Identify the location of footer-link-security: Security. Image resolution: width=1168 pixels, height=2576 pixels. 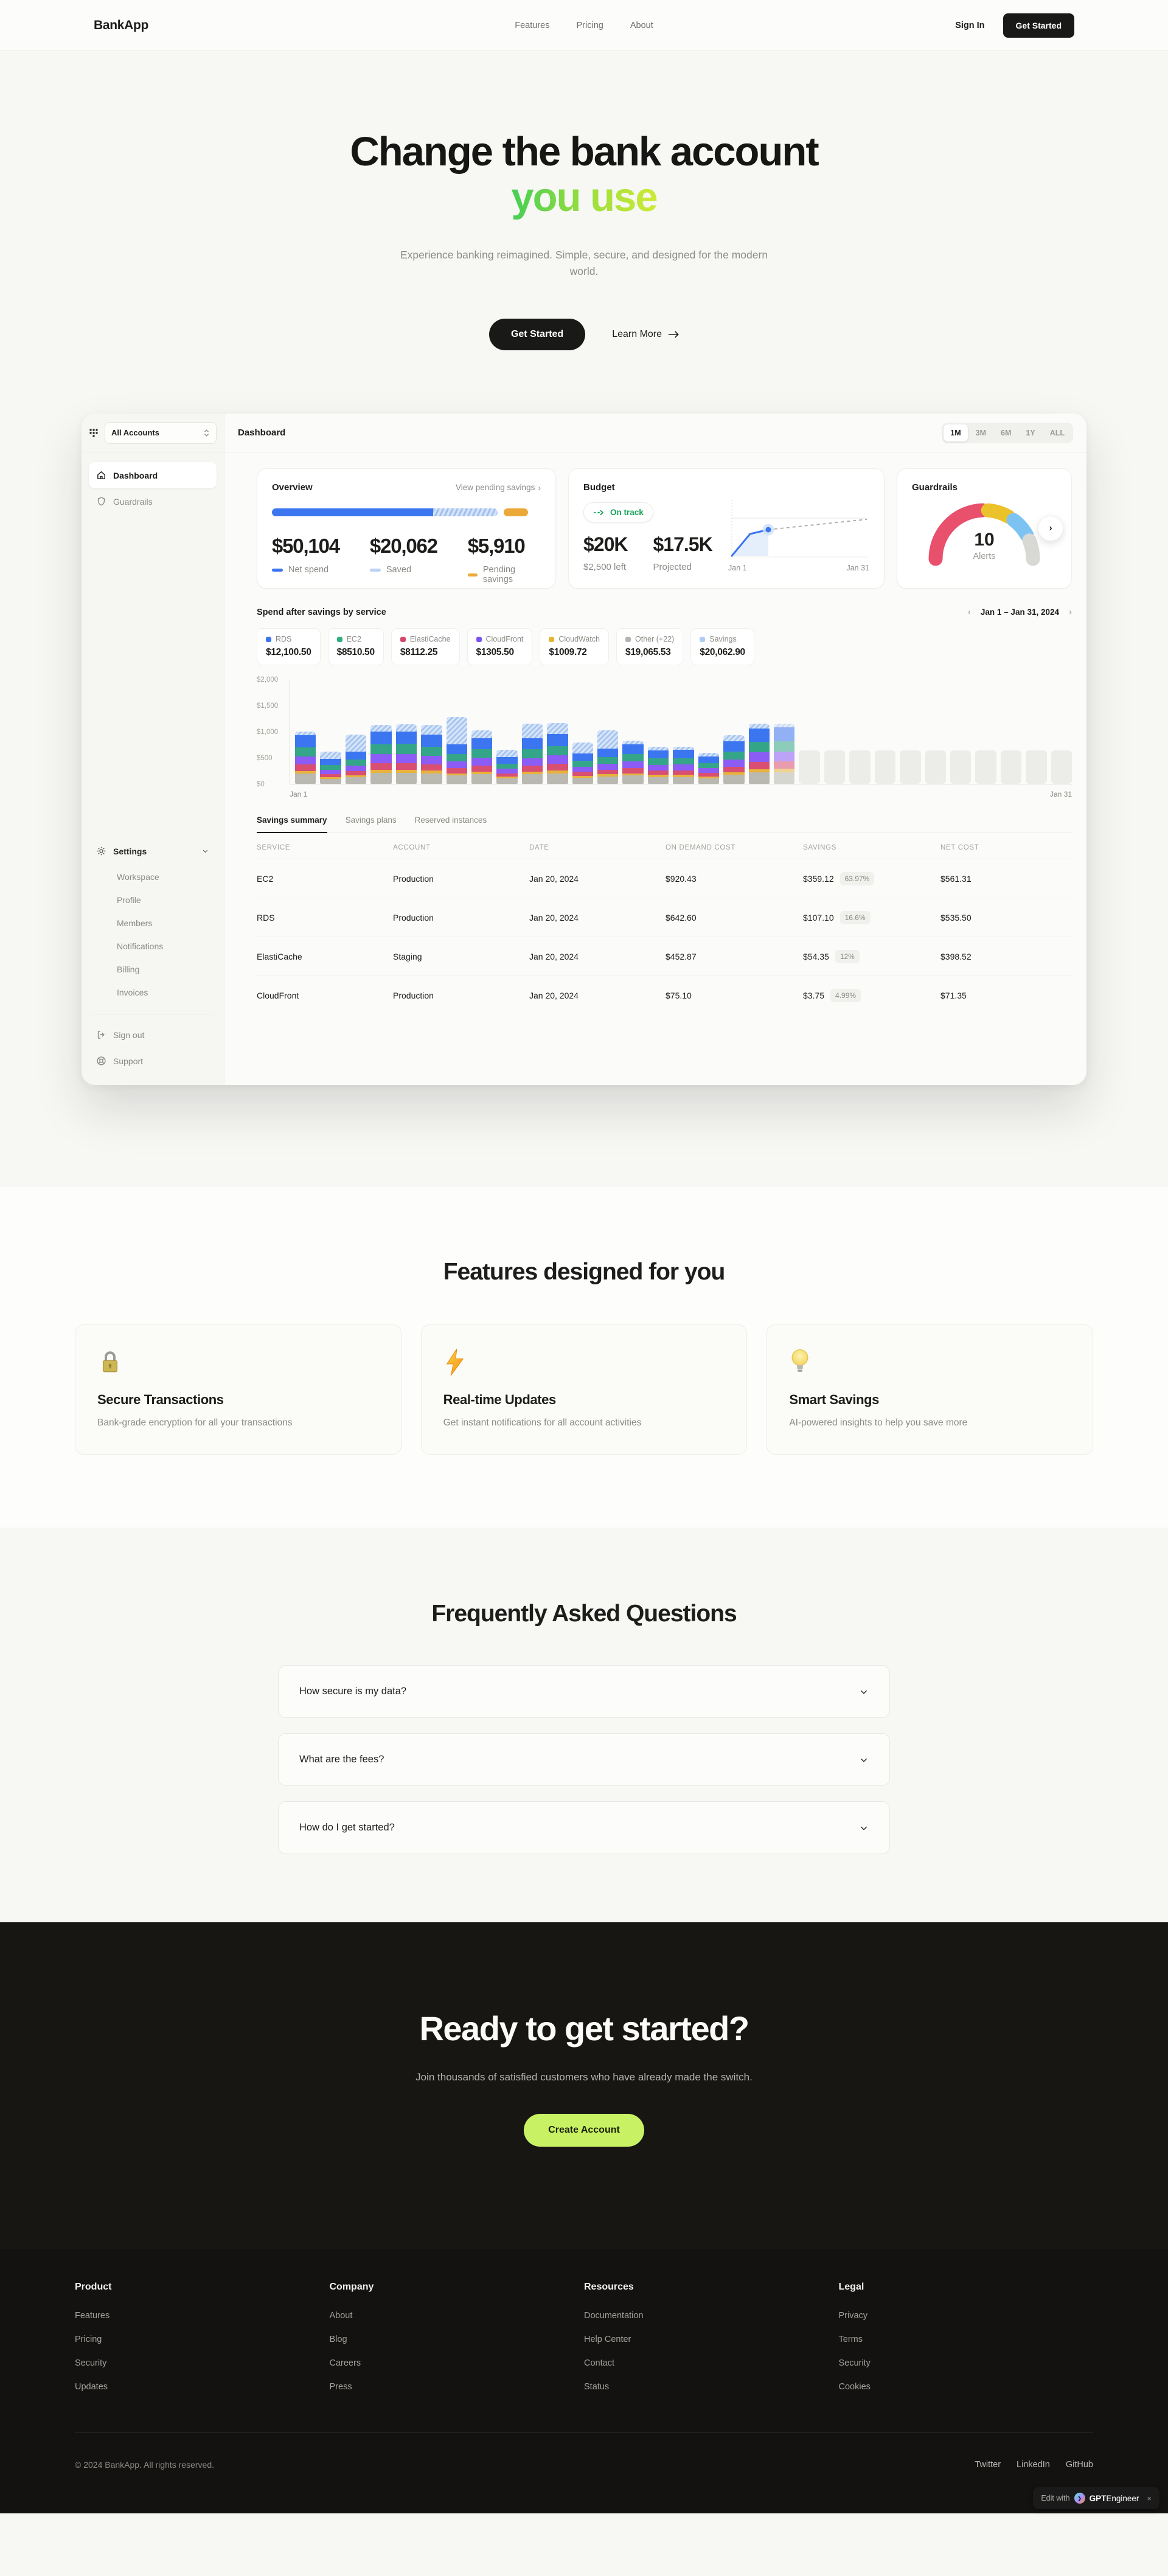
(91, 2363).